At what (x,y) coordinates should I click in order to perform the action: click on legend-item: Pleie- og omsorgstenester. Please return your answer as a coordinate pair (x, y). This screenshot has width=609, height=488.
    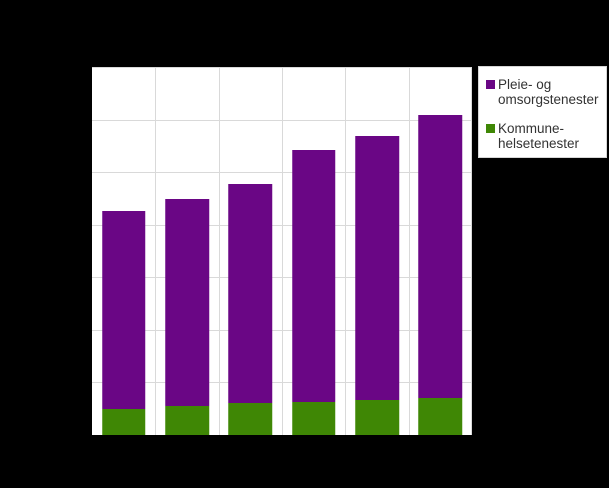
    Looking at the image, I should click on (544, 92).